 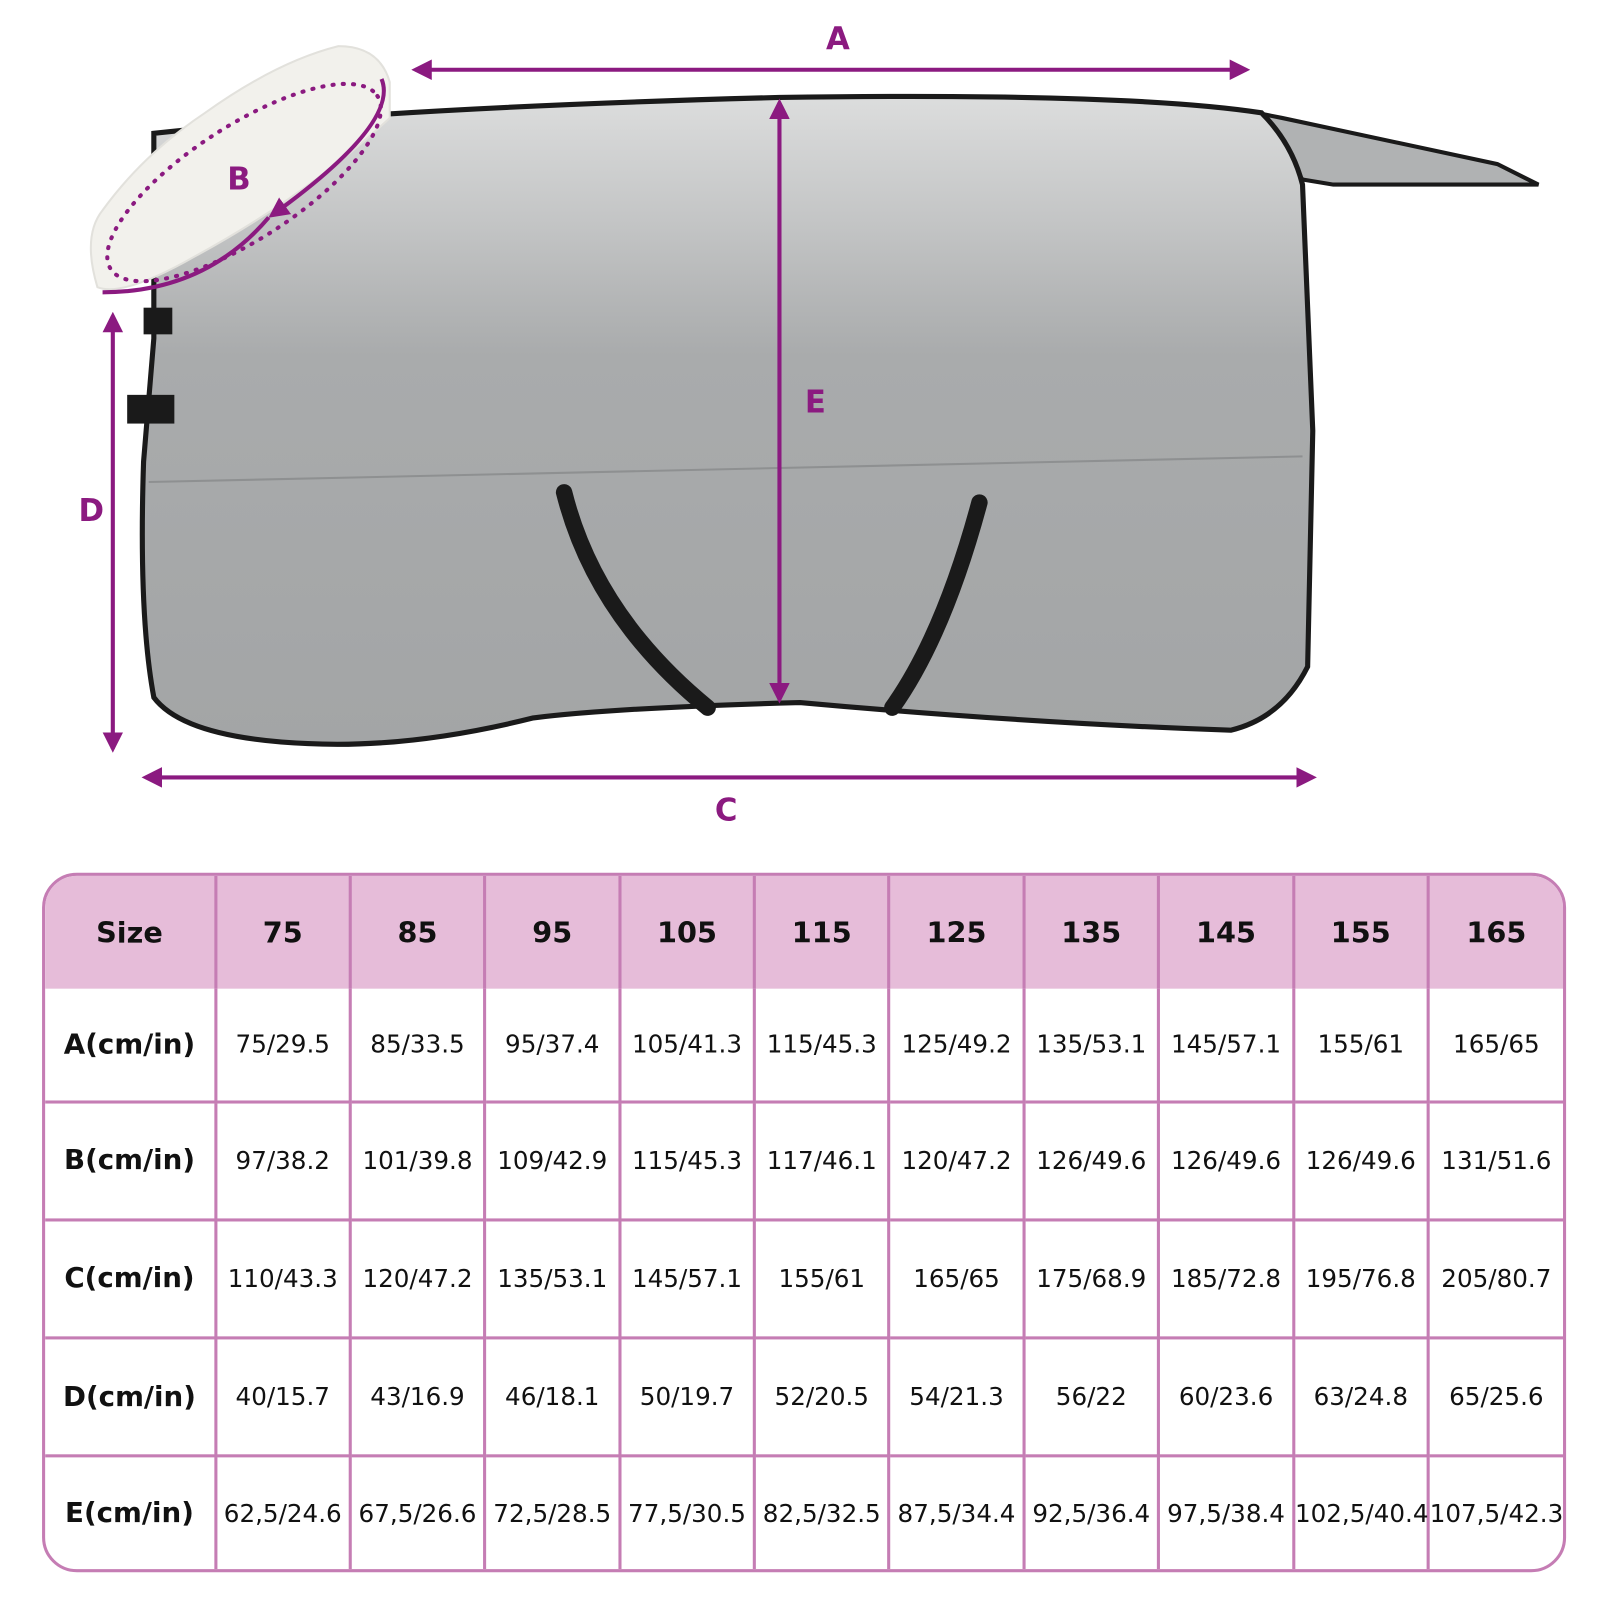 I want to click on dimension-a-label: A, so click(x=838, y=39).